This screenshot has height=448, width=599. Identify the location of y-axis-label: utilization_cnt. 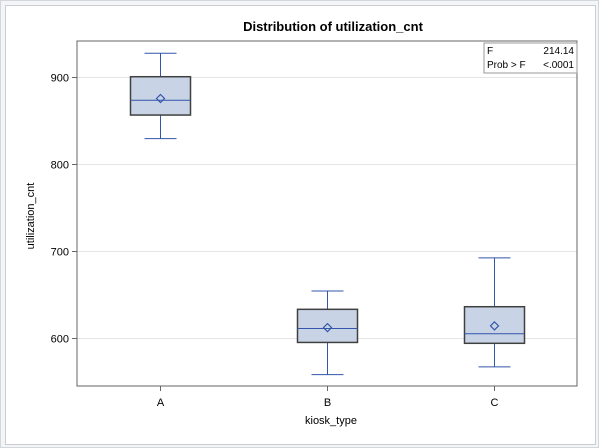
(31, 216).